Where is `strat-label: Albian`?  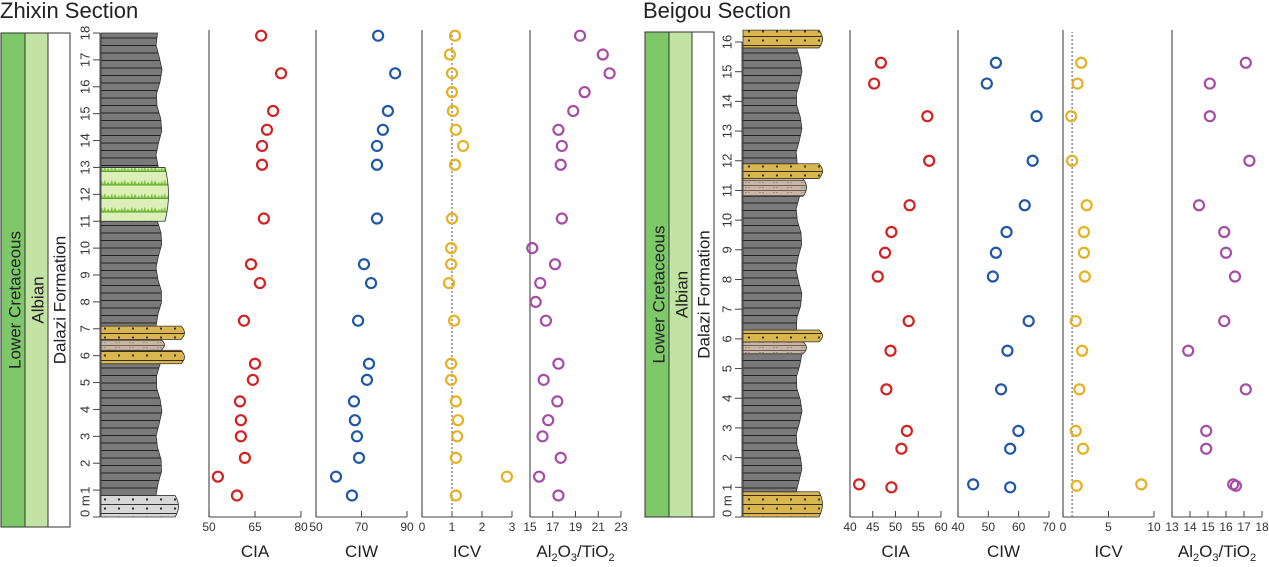 strat-label: Albian is located at coordinates (38, 299).